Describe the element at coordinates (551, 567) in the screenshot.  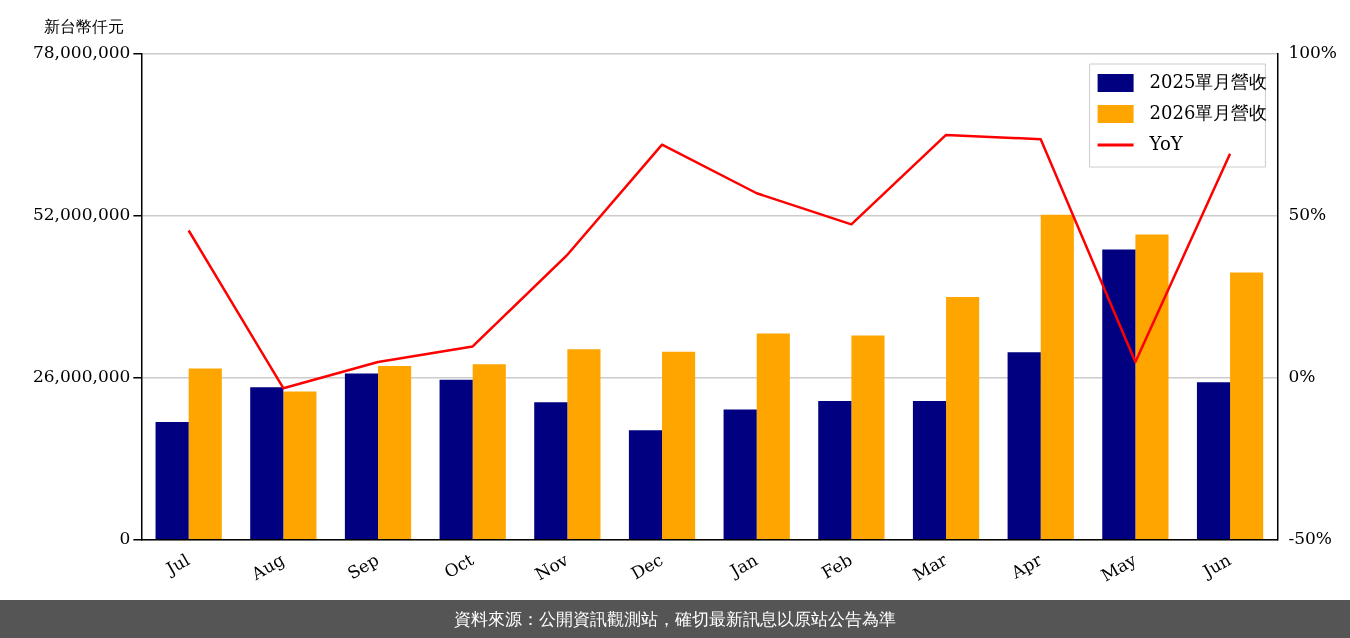
I see `x-tick-label: Nov` at that location.